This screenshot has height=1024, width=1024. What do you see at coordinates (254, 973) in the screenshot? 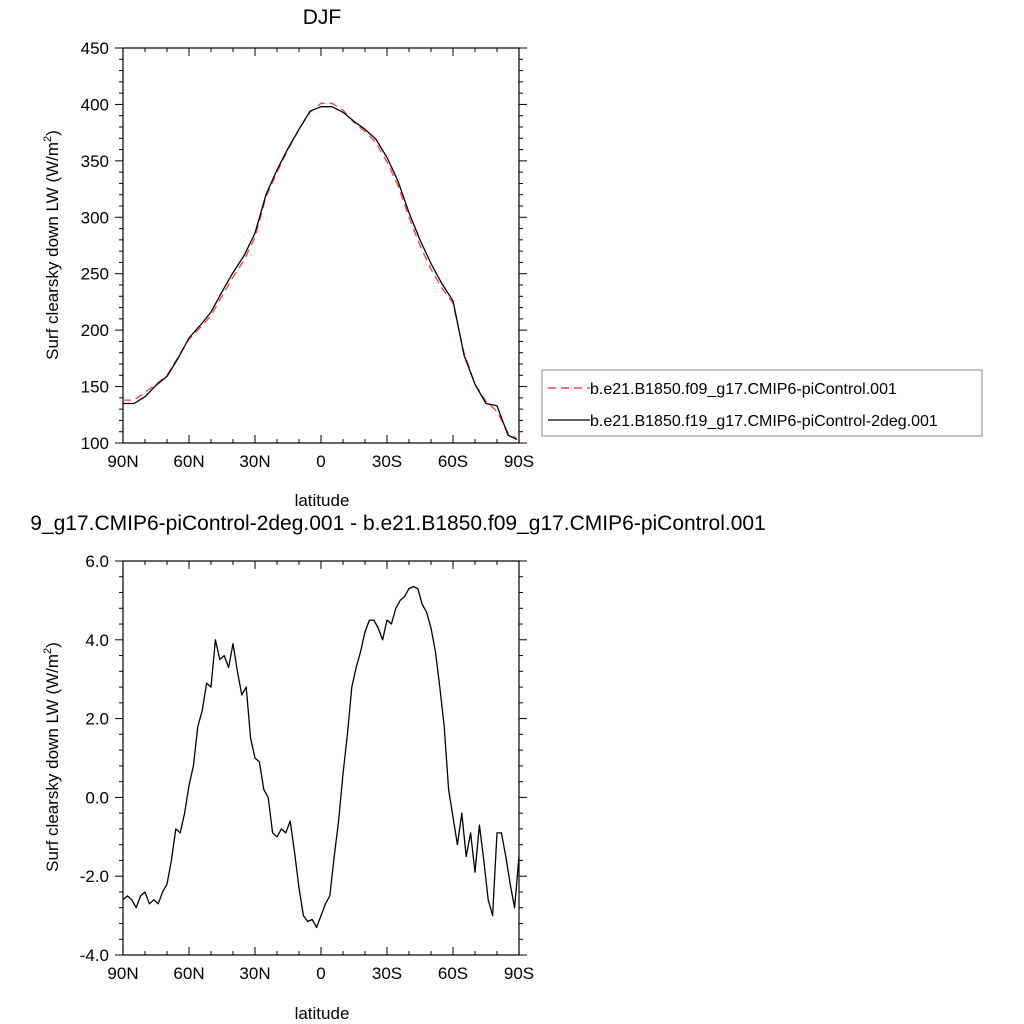
I see `bottom-x-tick-label: 30N` at bounding box center [254, 973].